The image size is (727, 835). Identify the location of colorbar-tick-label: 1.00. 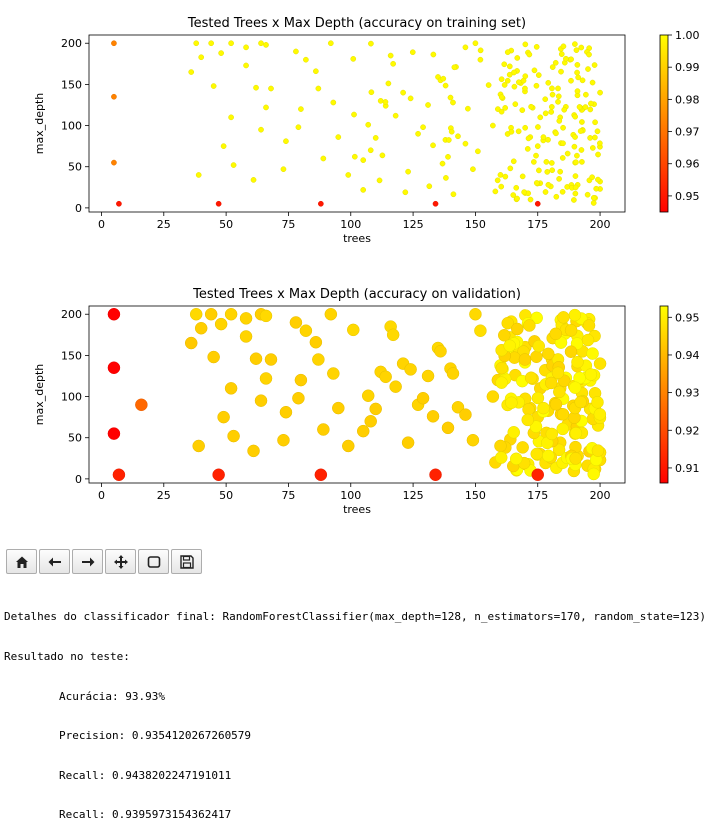
(687, 35).